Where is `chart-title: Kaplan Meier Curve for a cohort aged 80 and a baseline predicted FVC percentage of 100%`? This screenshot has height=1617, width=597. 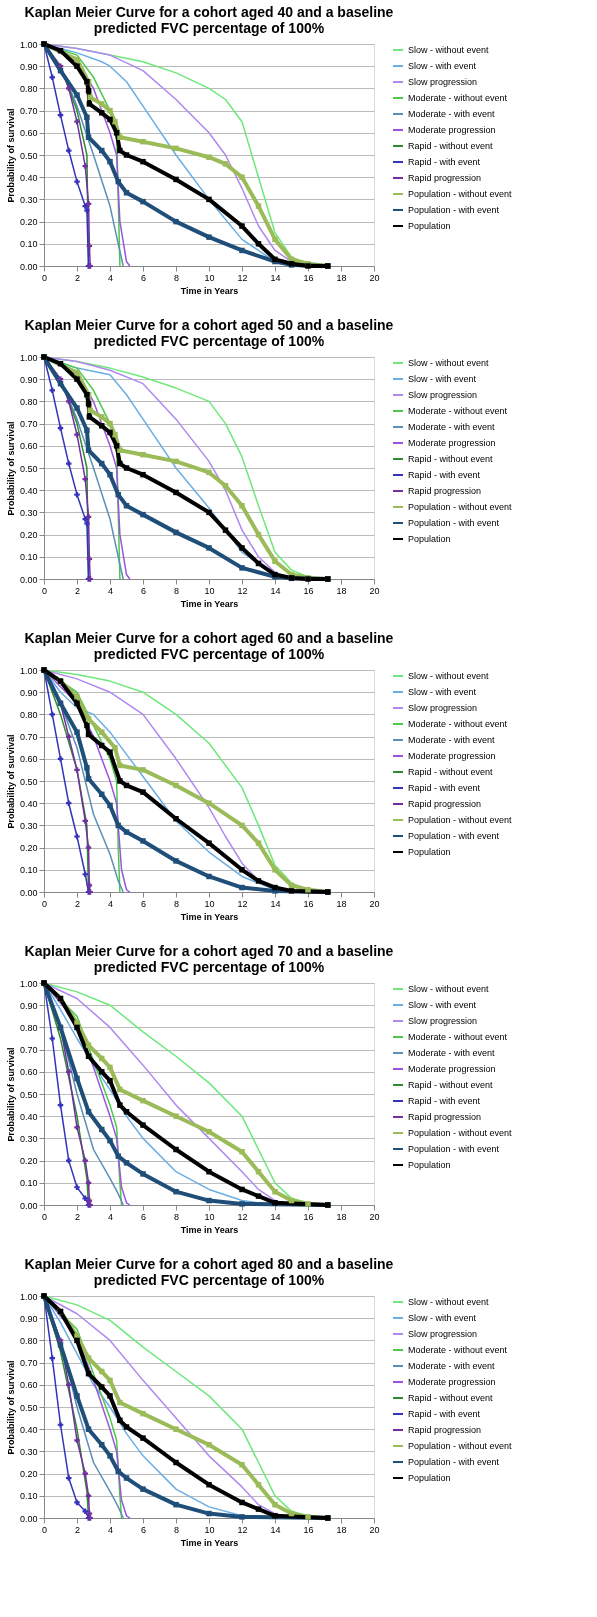 chart-title: Kaplan Meier Curve for a cohort aged 80 and a baseline predicted FVC percentage of 100% is located at coordinates (209, 1272).